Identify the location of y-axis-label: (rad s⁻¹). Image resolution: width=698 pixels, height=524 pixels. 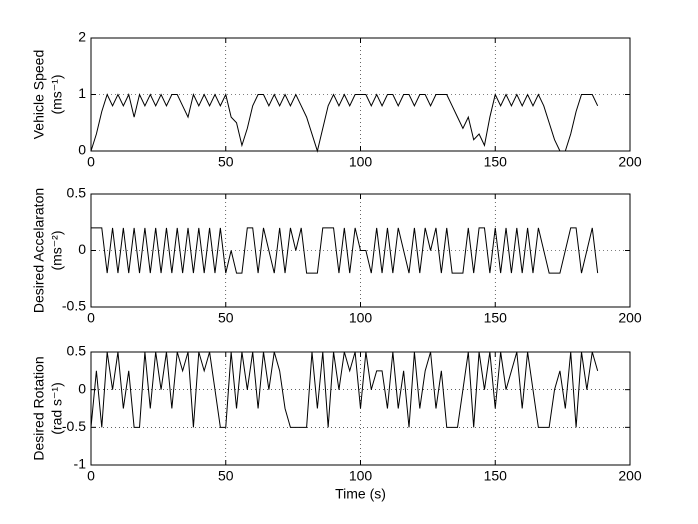
(57, 408).